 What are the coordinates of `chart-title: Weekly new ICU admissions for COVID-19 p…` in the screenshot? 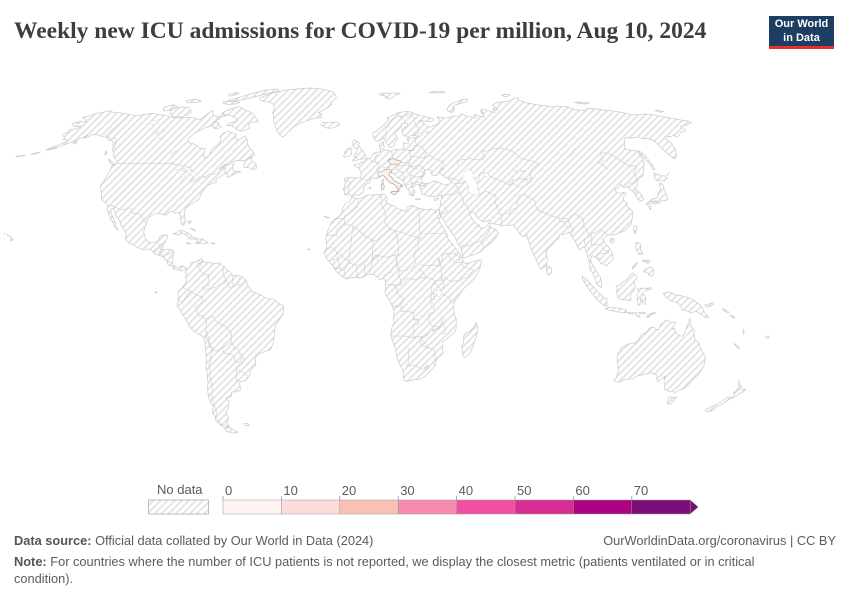 It's located at (360, 31).